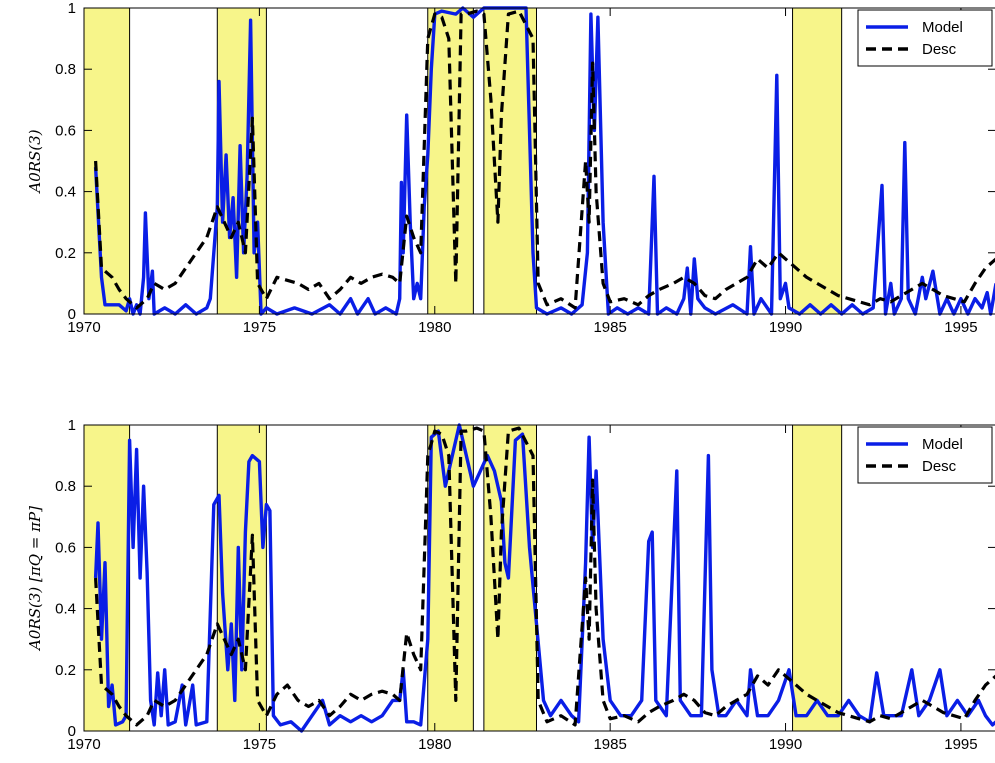 The width and height of the screenshot is (995, 763). Describe the element at coordinates (35, 579) in the screenshot. I see `y-axis-label: A0RS(3) [πQ = πP]` at that location.